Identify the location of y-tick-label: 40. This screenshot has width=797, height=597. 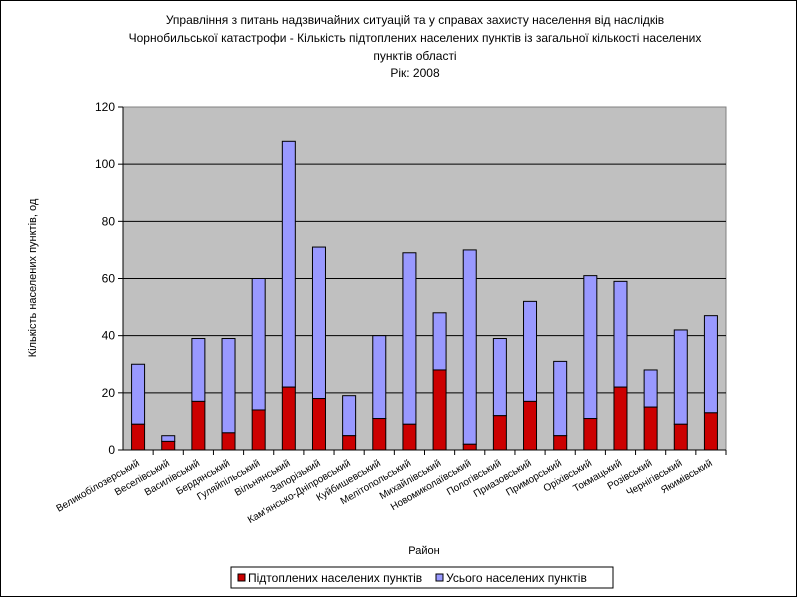
(109, 336).